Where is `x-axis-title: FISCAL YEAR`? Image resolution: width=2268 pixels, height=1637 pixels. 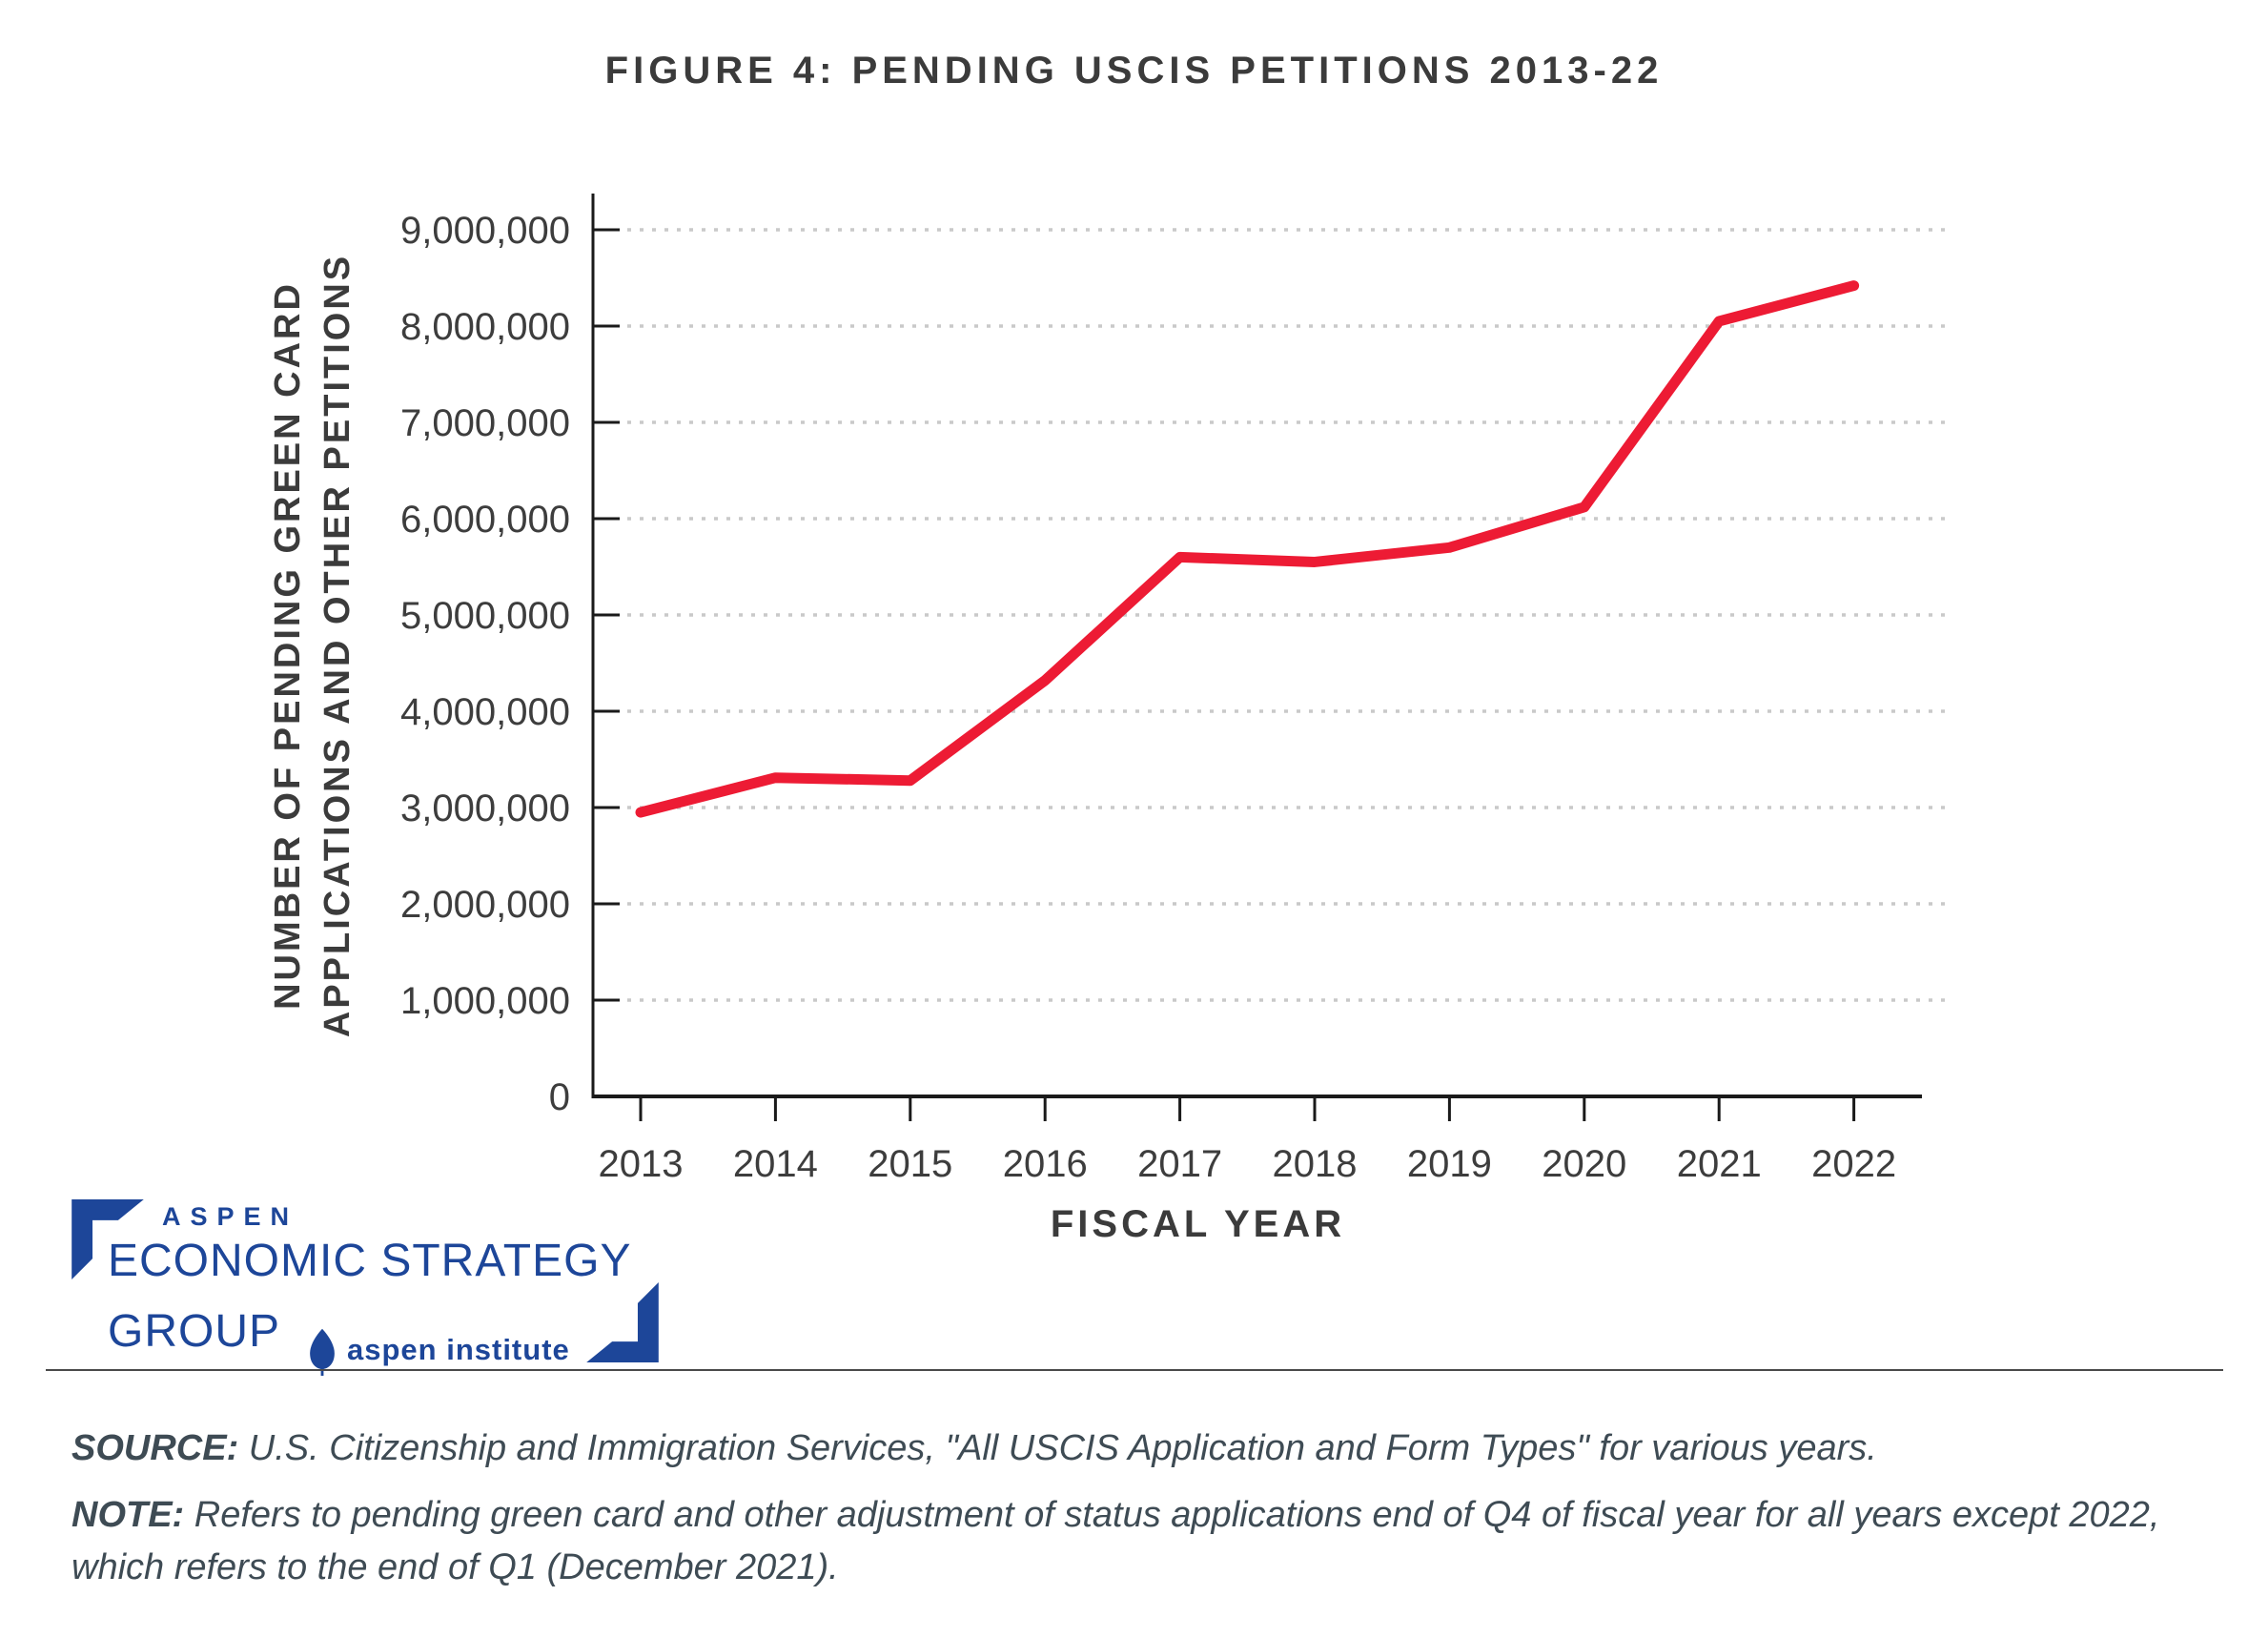
x-axis-title: FISCAL YEAR is located at coordinates (1198, 1224).